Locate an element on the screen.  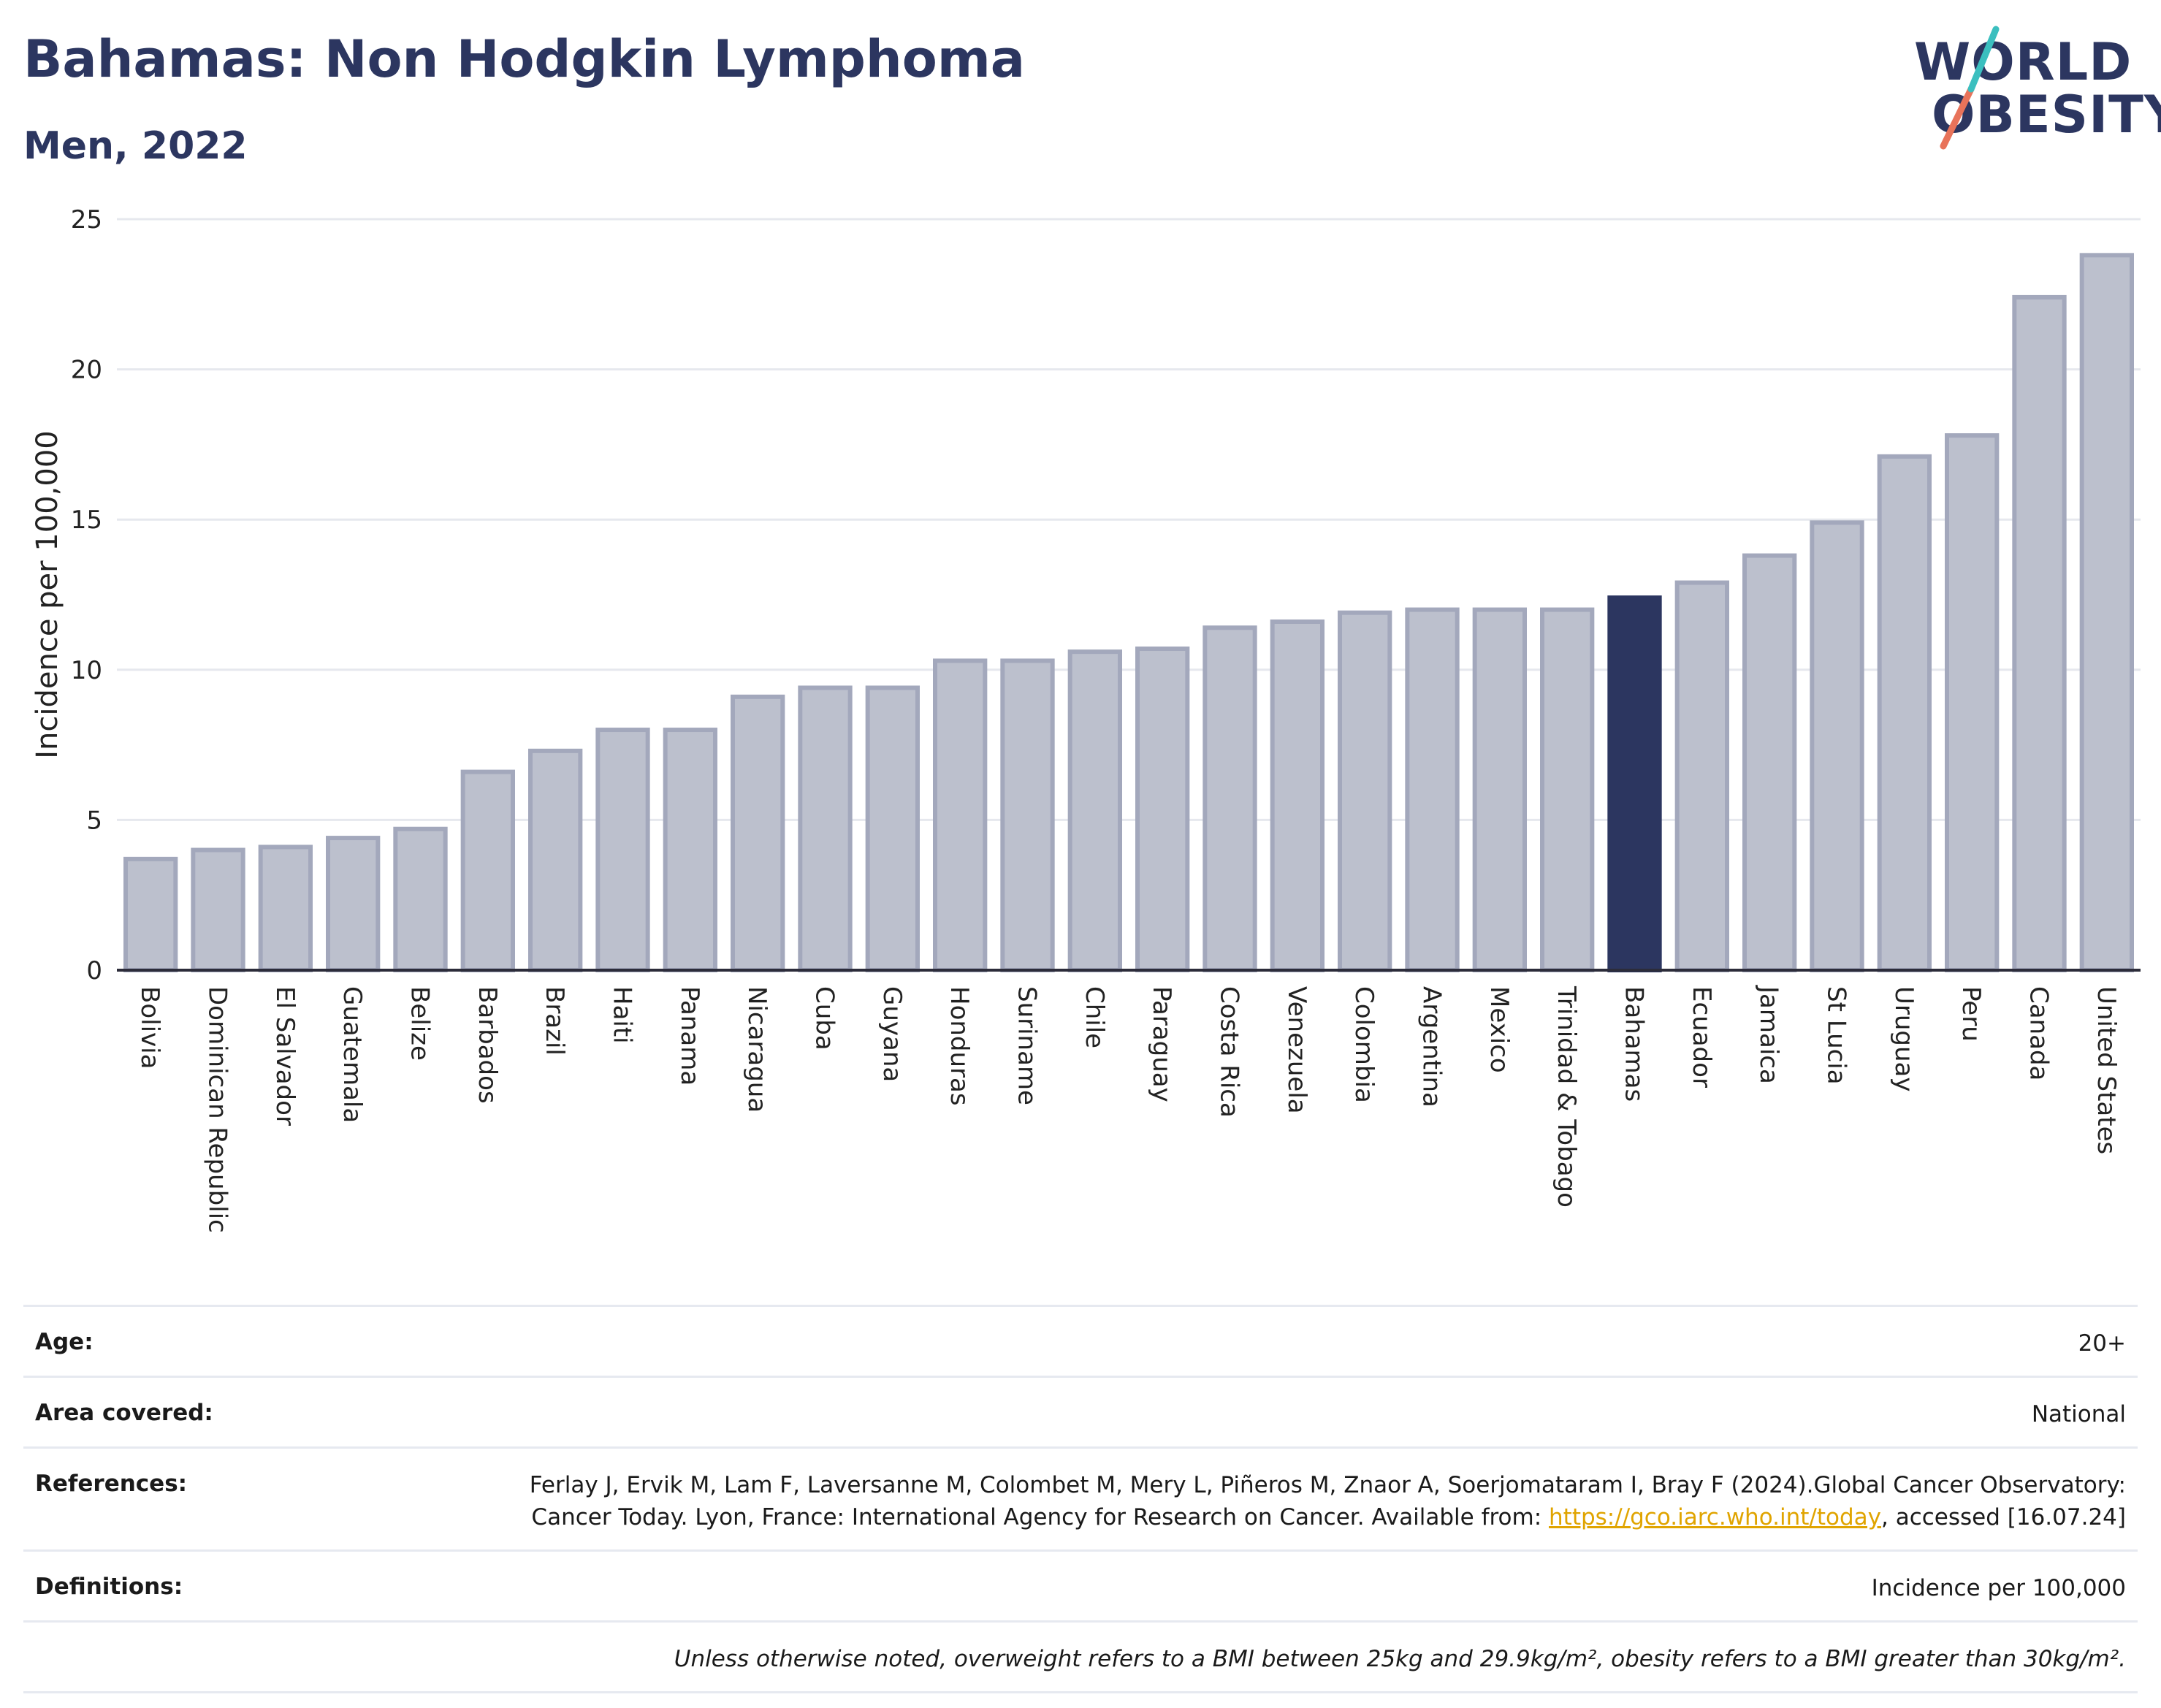
bar-guatemala is located at coordinates (353, 904).